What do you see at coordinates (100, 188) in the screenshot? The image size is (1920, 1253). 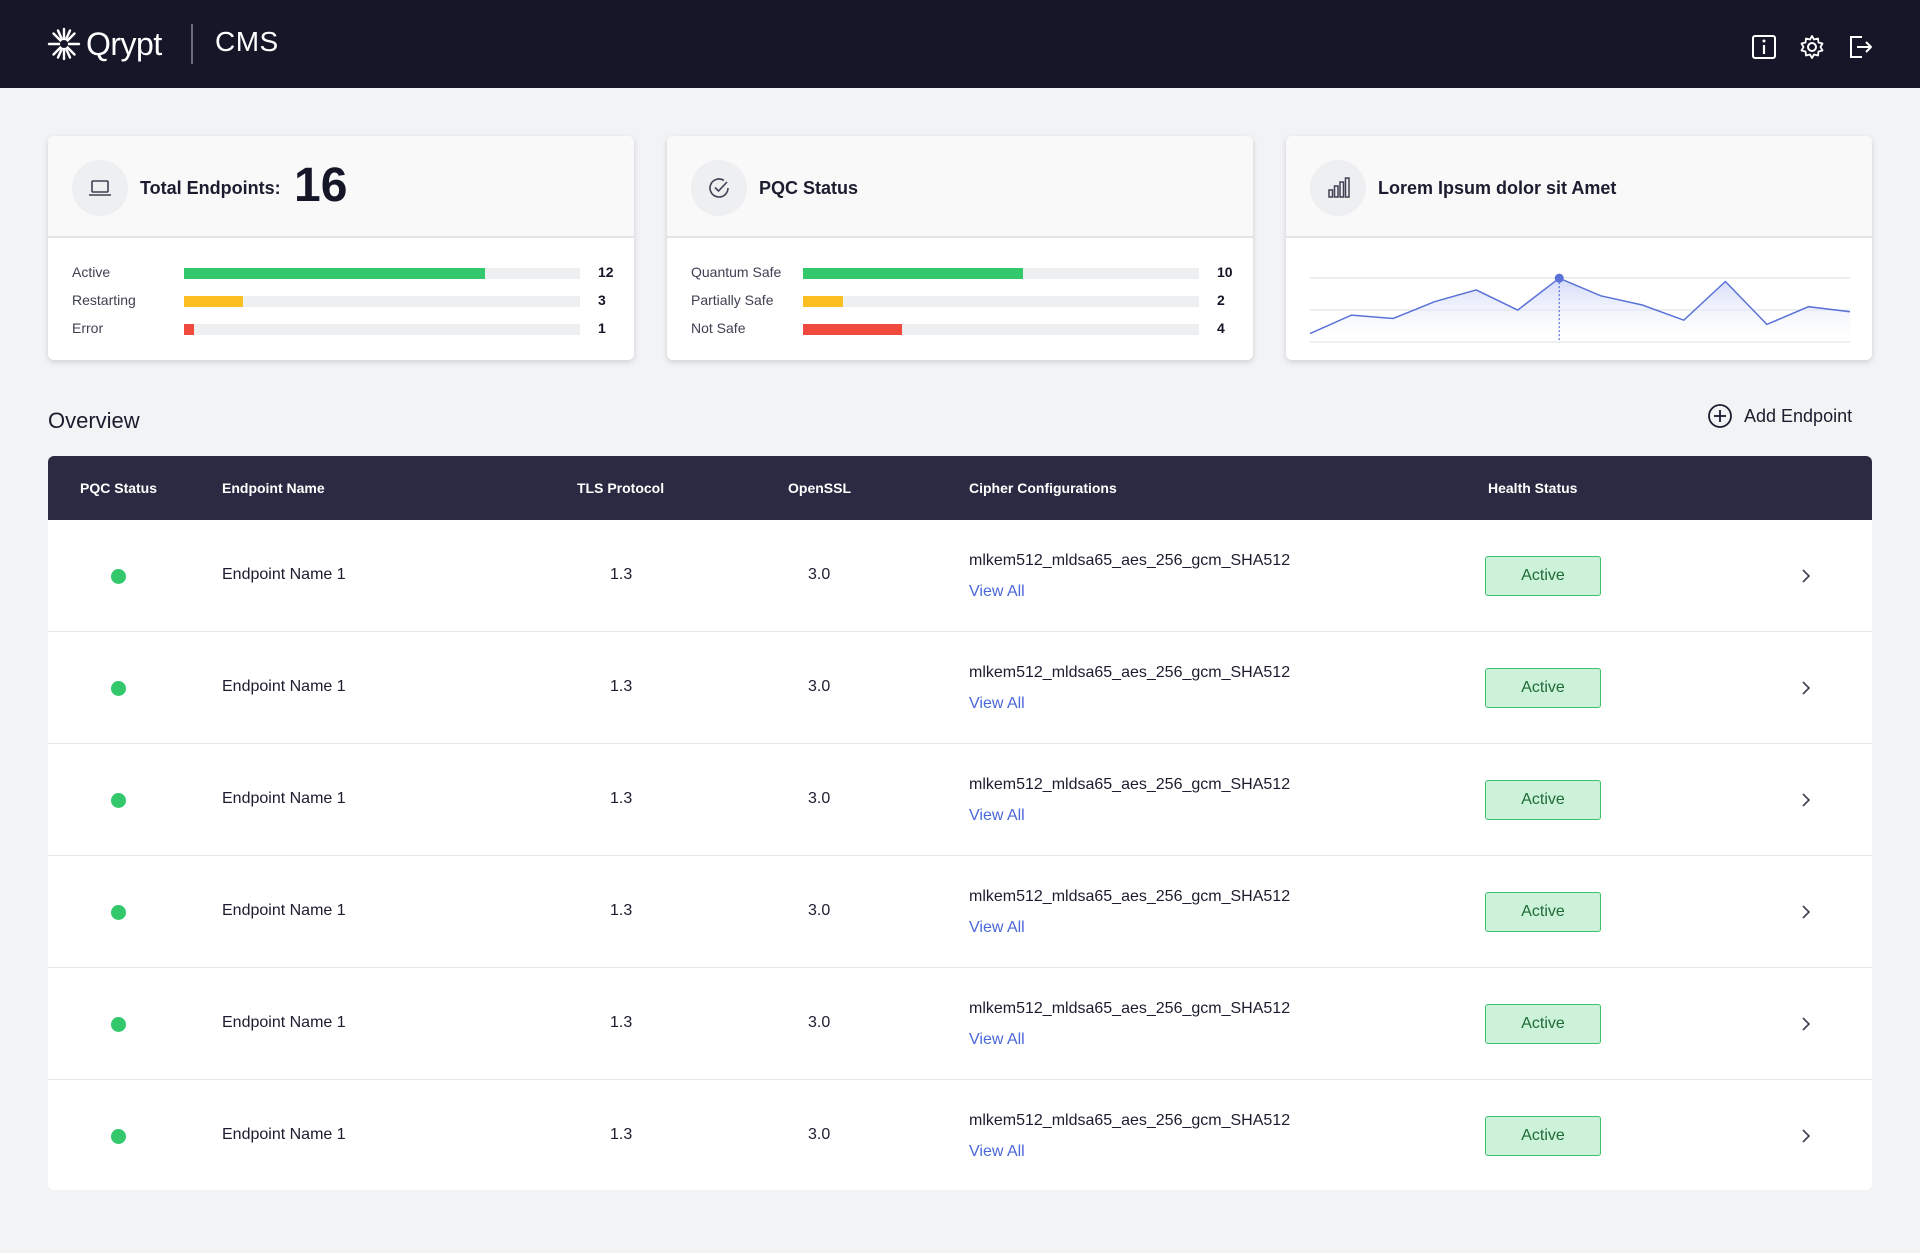 I see `laptop-icon` at bounding box center [100, 188].